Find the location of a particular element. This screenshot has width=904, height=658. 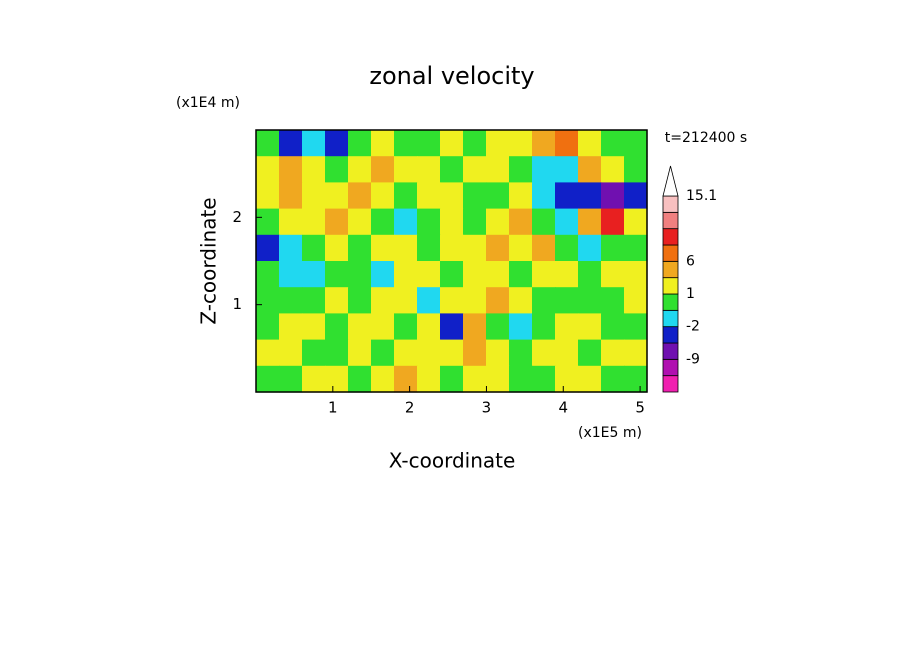

y-unit: (x1E4 m) is located at coordinates (208, 103).